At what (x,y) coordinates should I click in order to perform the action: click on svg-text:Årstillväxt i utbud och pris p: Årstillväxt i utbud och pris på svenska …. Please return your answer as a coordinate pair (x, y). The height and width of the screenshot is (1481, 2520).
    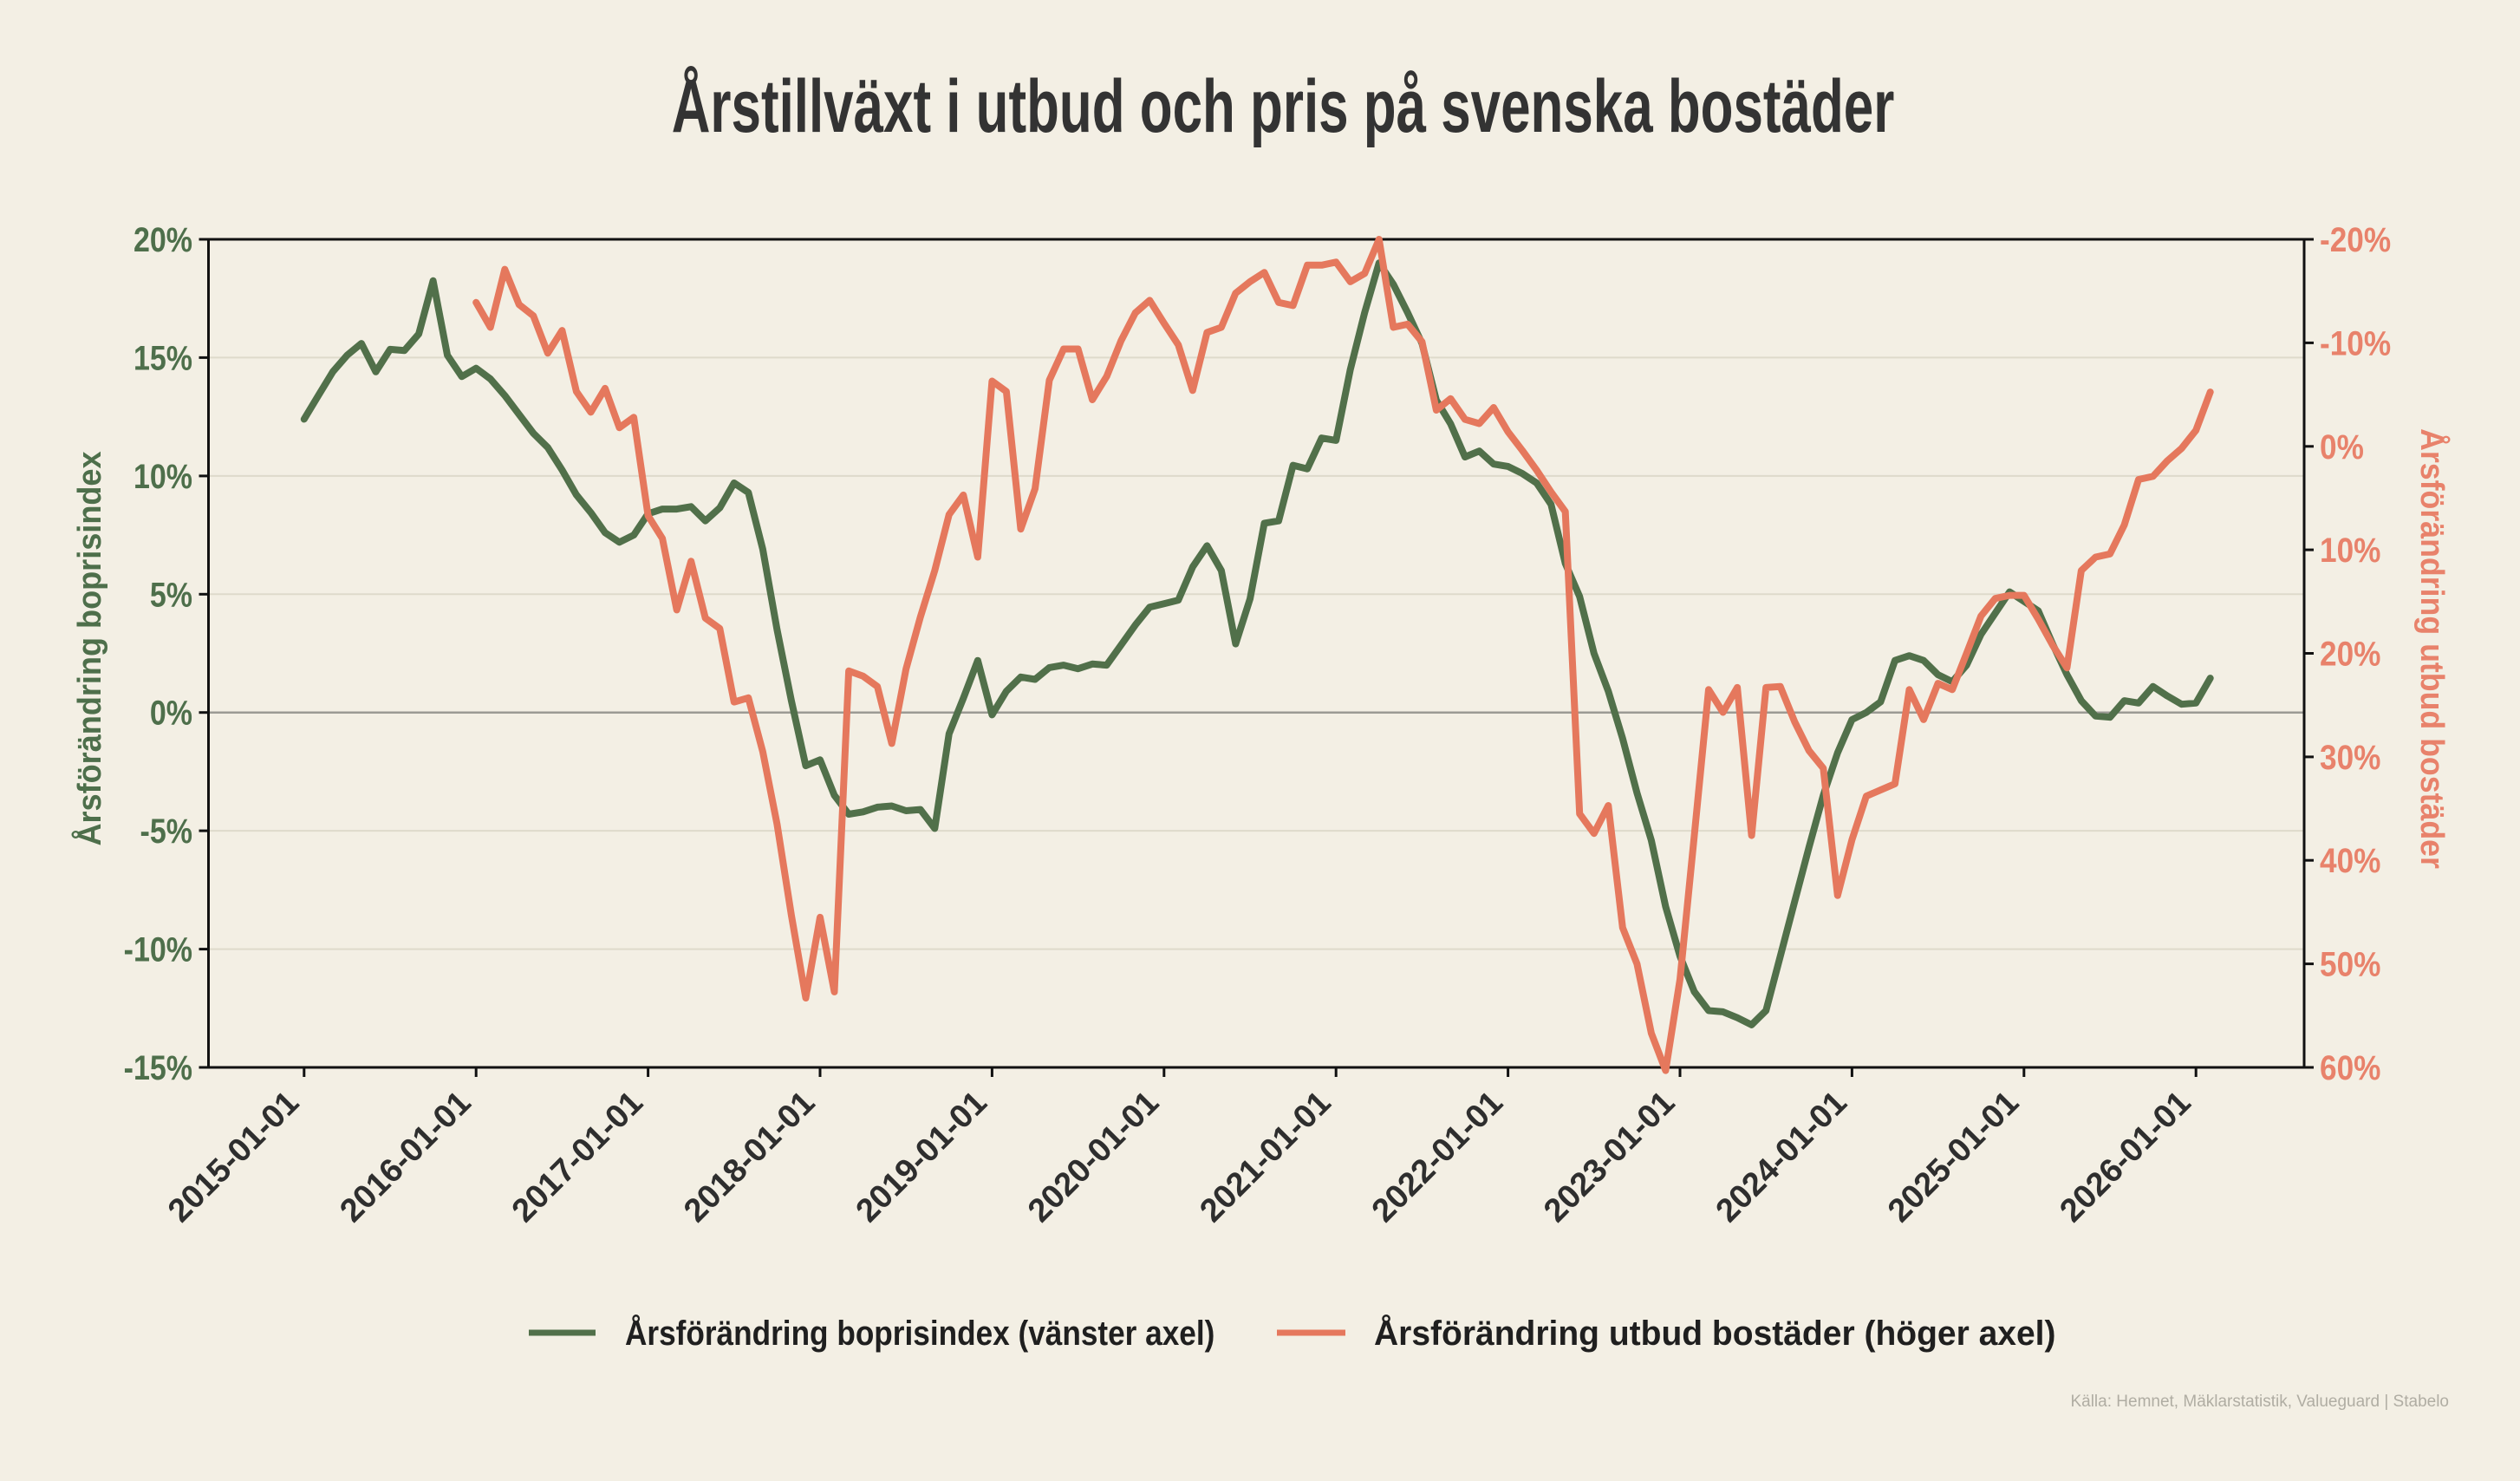
    Looking at the image, I should click on (1283, 105).